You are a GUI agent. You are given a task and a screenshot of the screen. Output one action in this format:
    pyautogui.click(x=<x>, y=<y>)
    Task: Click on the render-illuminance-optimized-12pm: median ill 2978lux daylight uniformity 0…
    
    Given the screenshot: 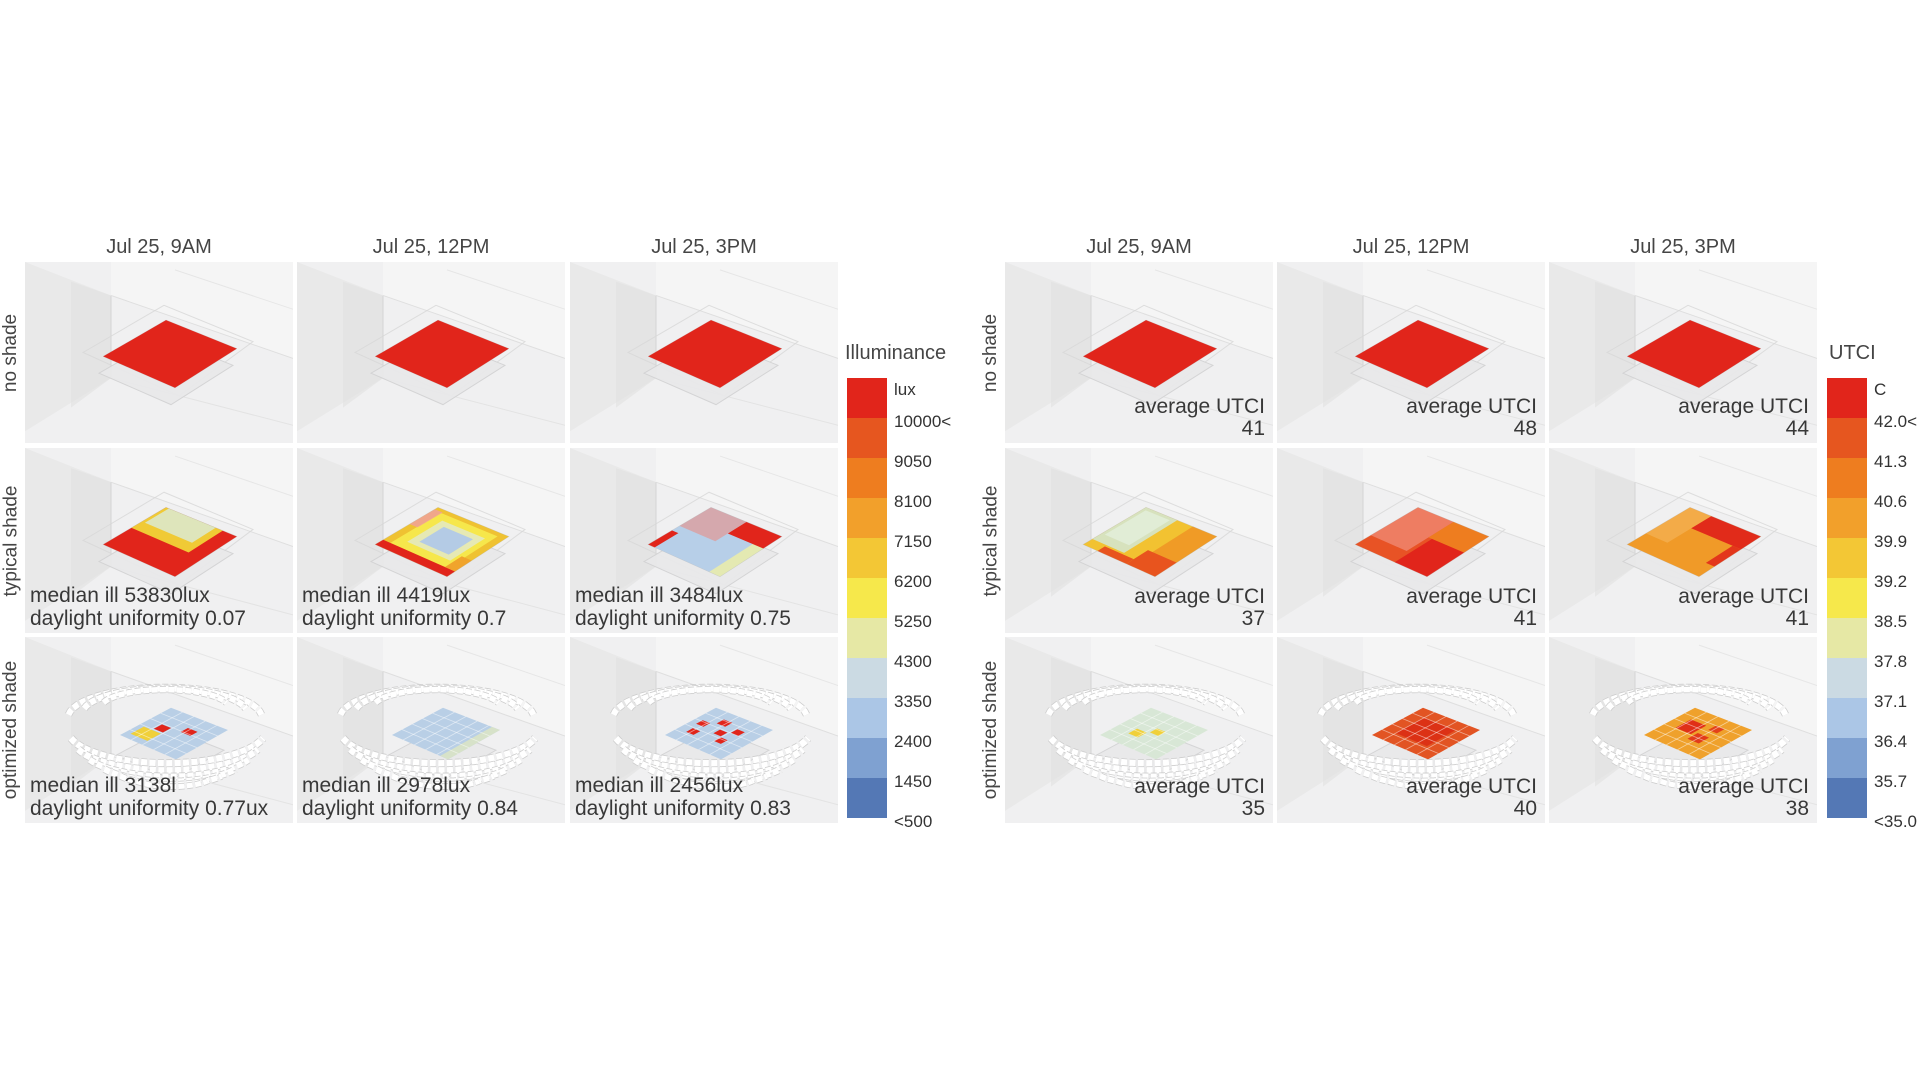 What is the action you would take?
    pyautogui.click(x=431, y=730)
    